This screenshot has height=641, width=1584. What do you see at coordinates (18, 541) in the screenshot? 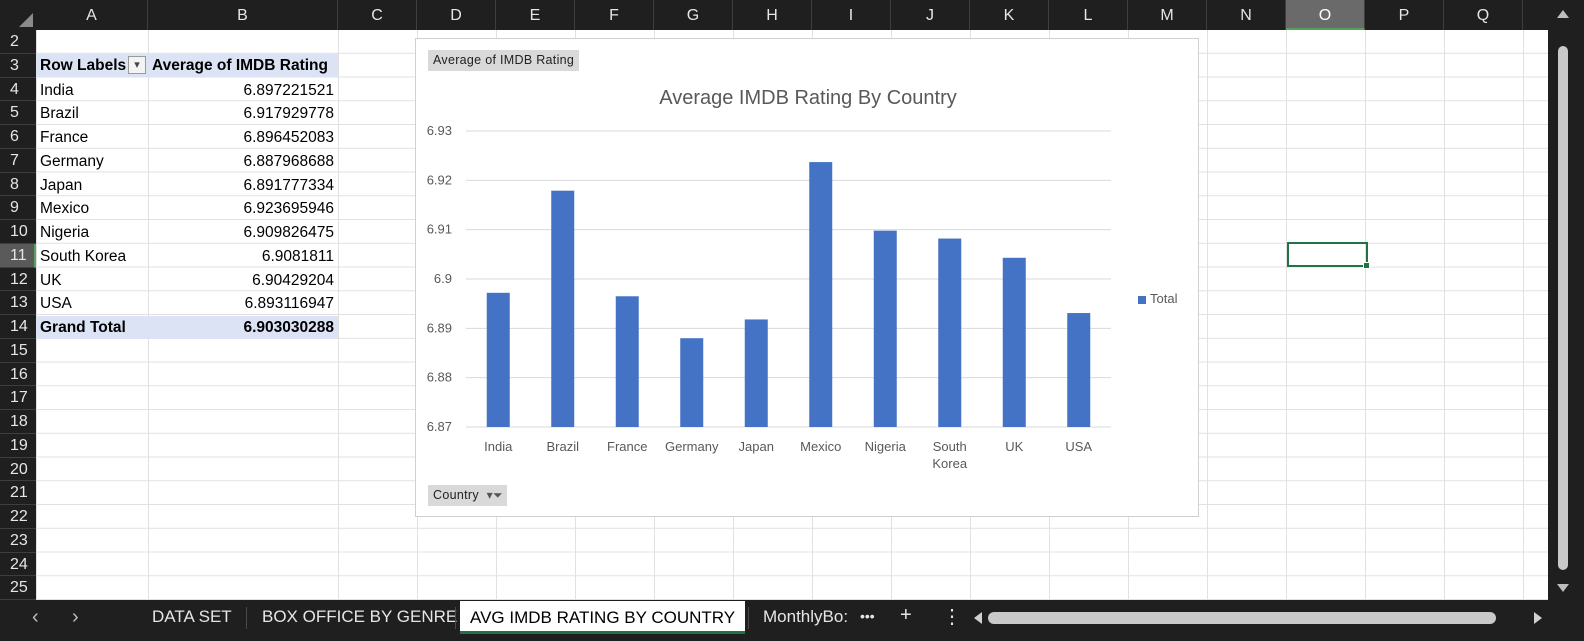
I see `row-header-23: 23` at bounding box center [18, 541].